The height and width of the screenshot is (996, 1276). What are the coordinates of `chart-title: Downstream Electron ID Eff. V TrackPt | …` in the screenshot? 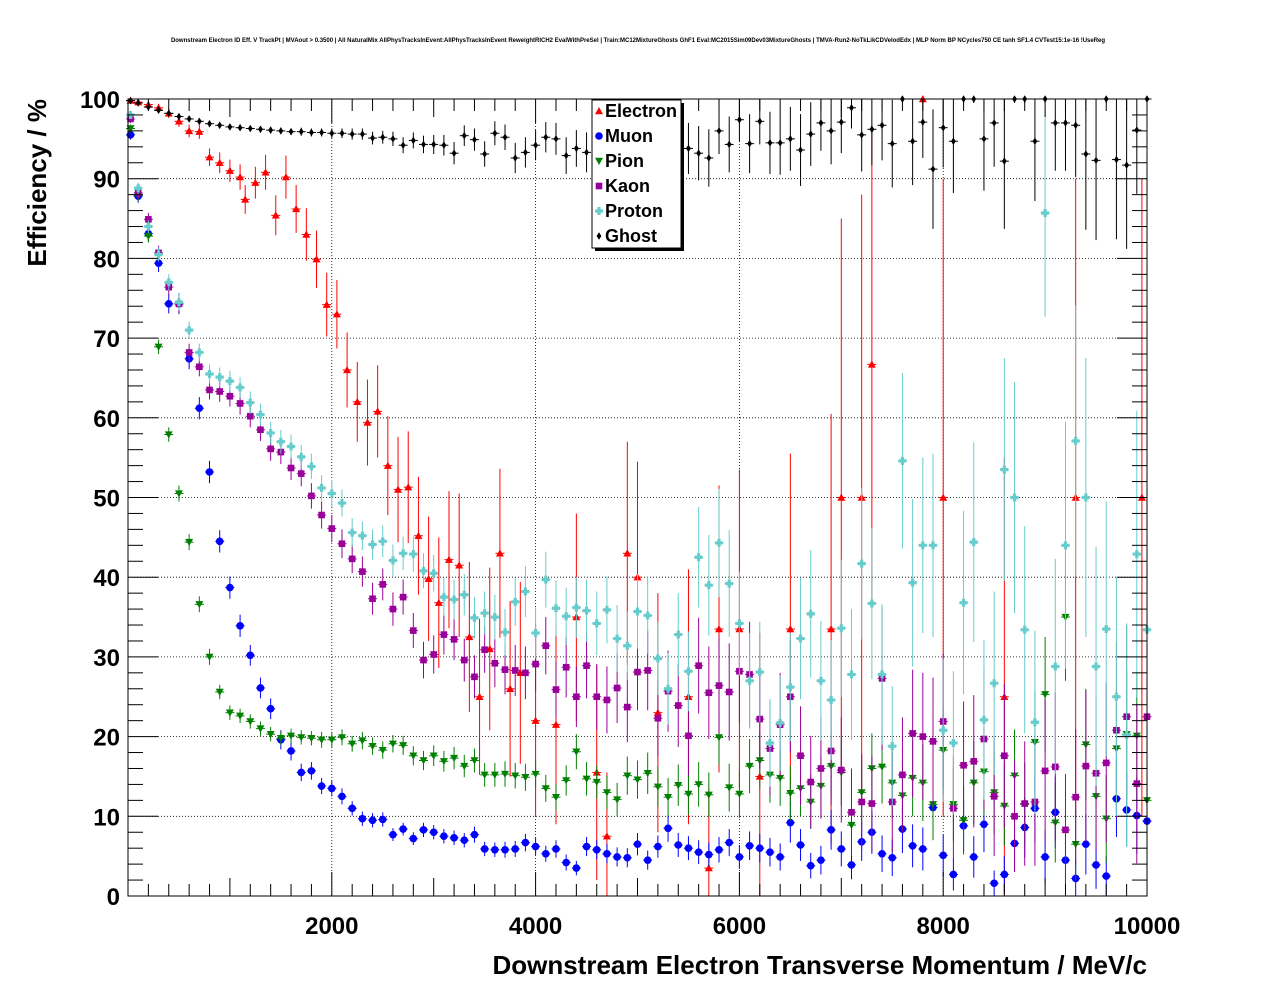 It's located at (638, 41).